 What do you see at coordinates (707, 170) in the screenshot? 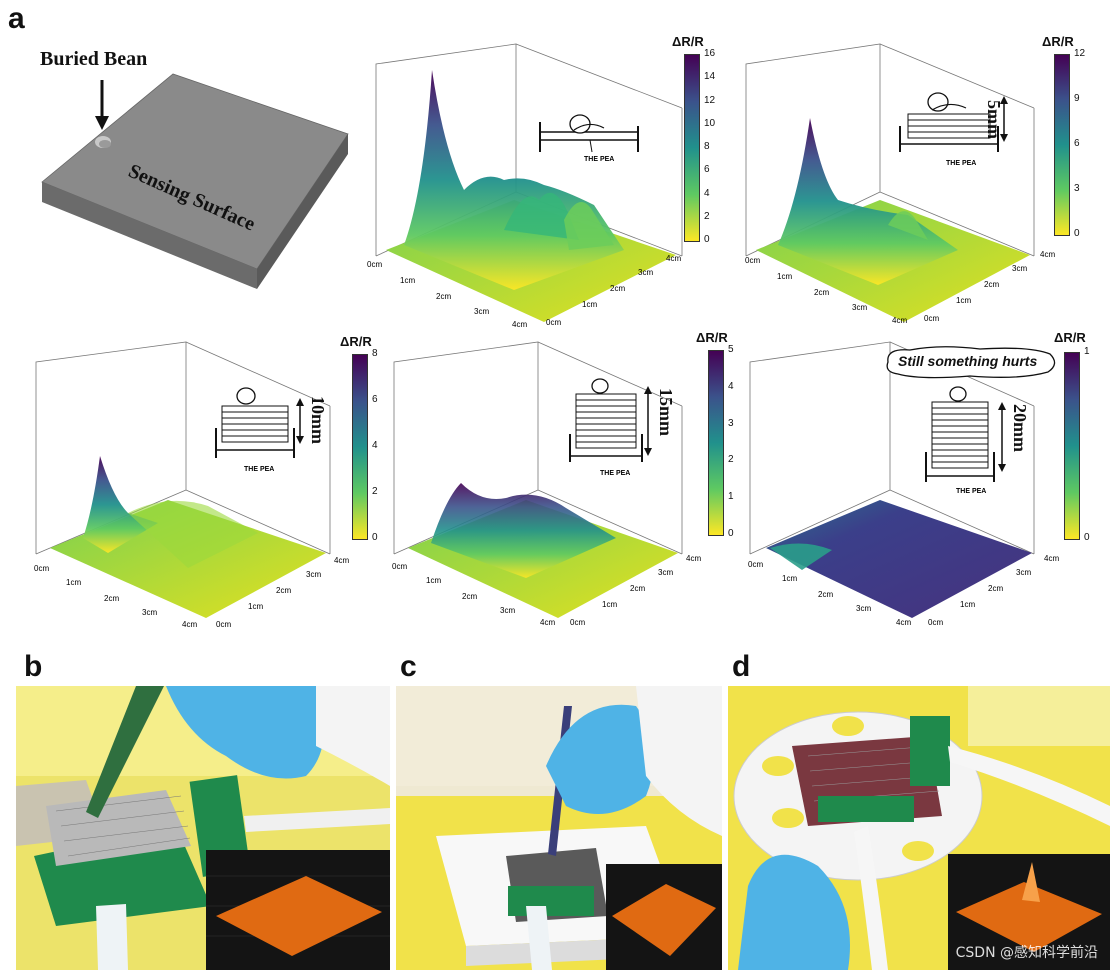
I see `cbar-0-tick: 6` at bounding box center [707, 170].